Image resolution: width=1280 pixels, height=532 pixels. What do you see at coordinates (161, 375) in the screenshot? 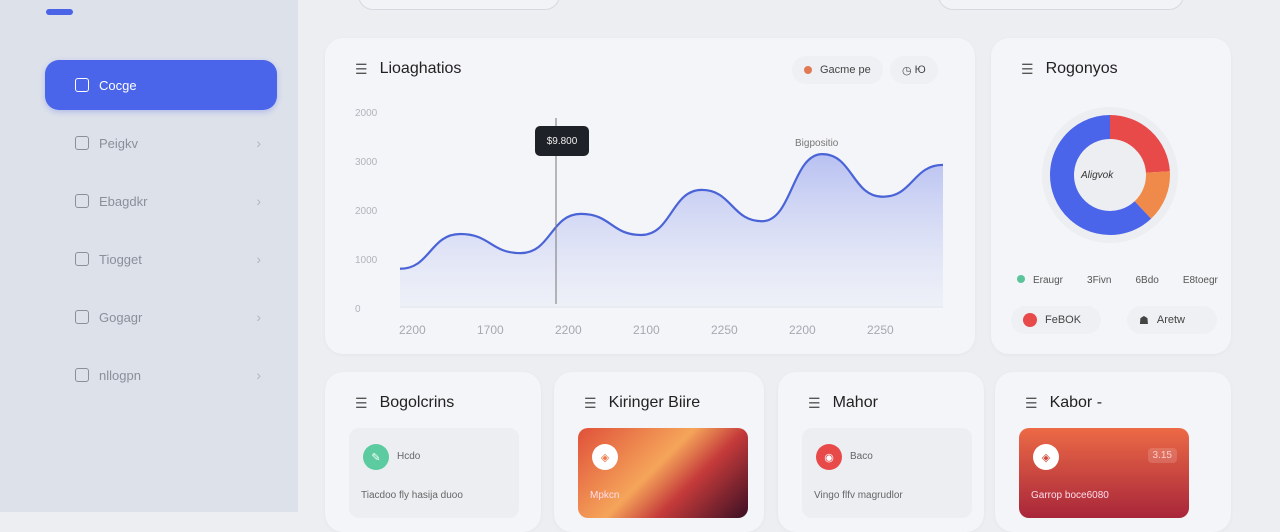
I see `sidebar-item-5: nllogpn ›` at bounding box center [161, 375].